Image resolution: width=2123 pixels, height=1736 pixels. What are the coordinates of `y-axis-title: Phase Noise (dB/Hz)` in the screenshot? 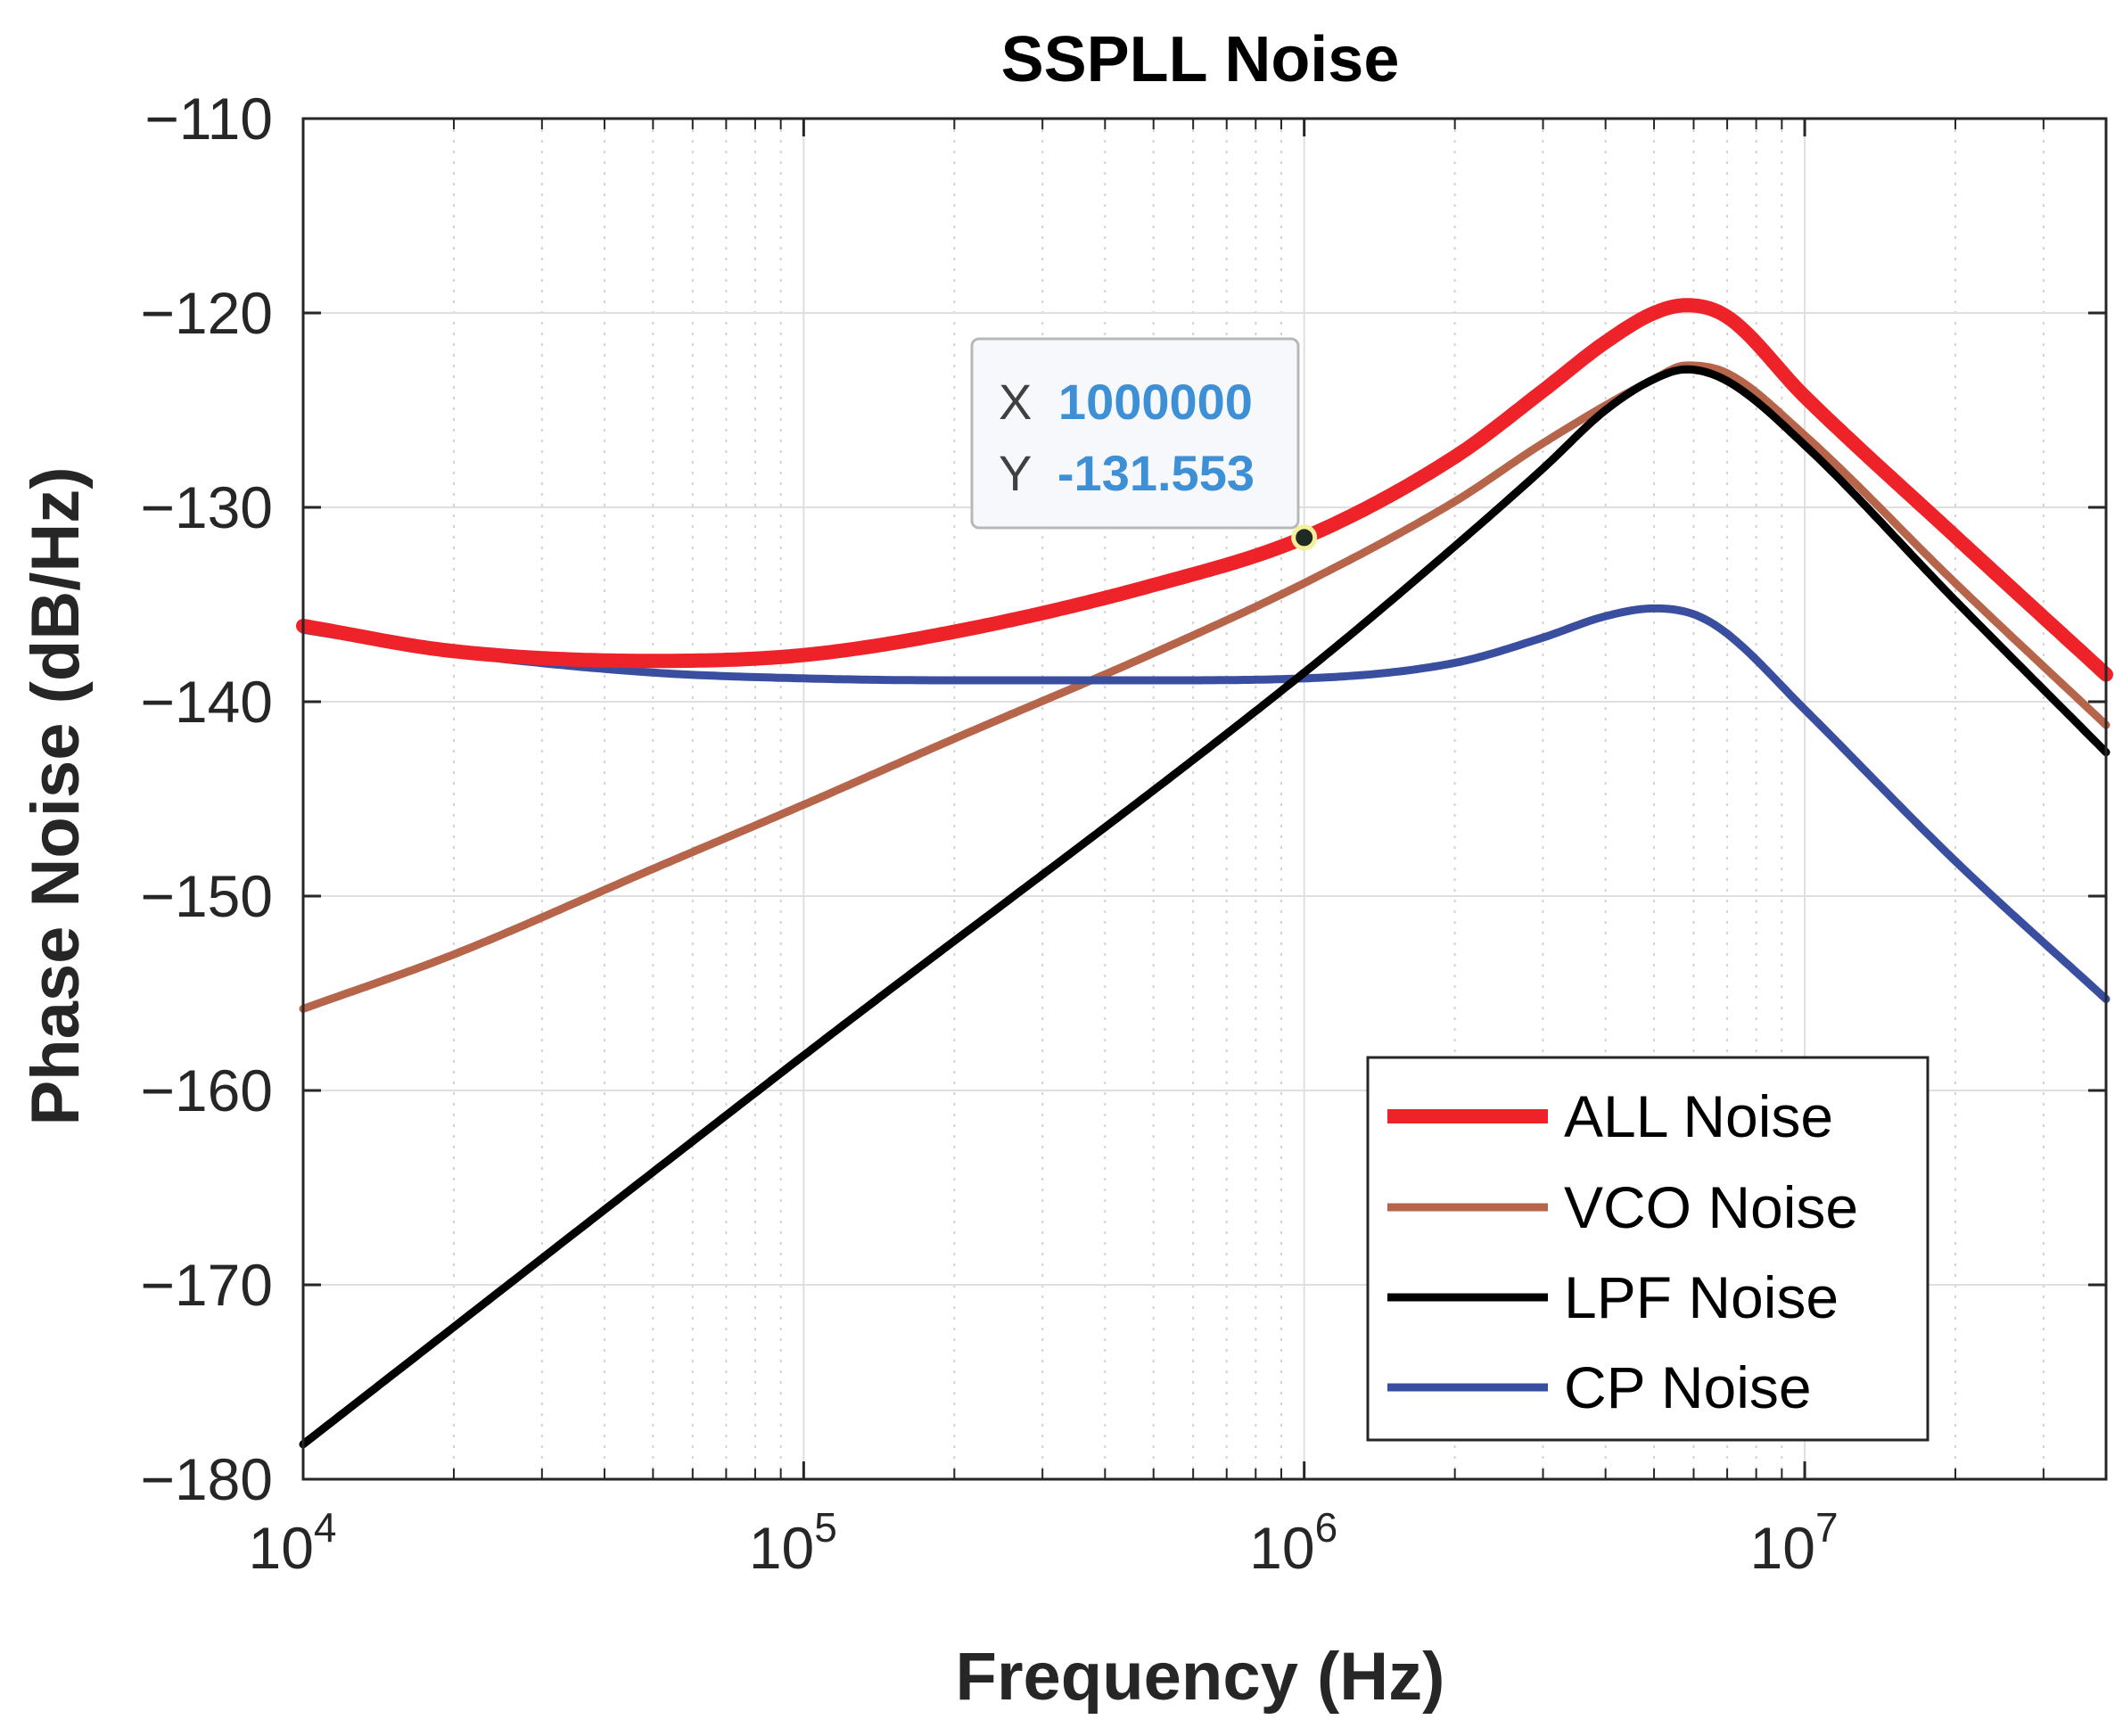 It's located at (56, 796).